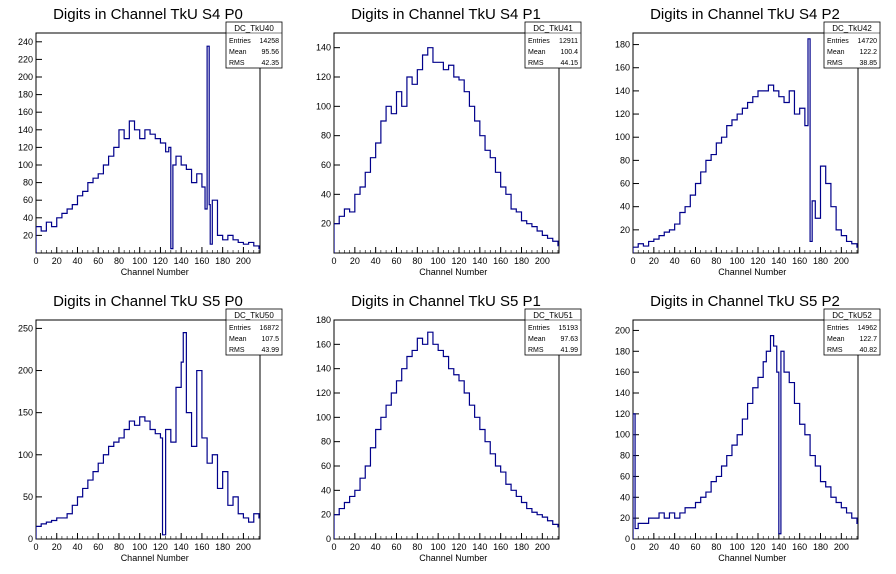 This screenshot has width=896, height=574. Describe the element at coordinates (868, 350) in the screenshot. I see `stats-value: 40.82` at that location.